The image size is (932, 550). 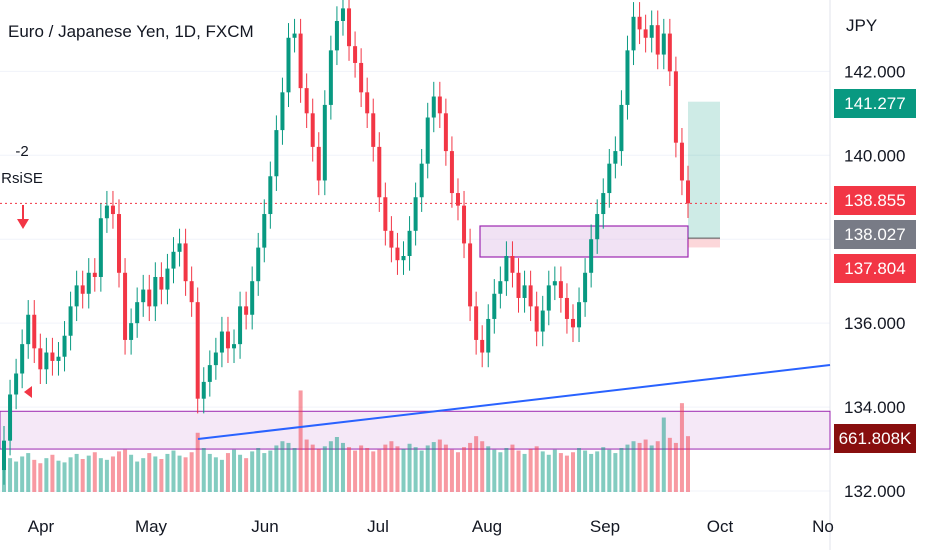 I want to click on x-tick-label: Apr, so click(x=41, y=526).